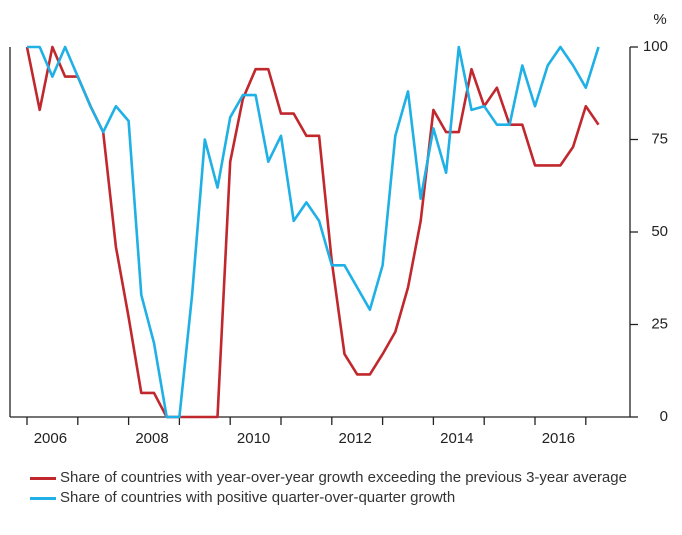  Describe the element at coordinates (659, 19) in the screenshot. I see `y-unit: %` at that location.